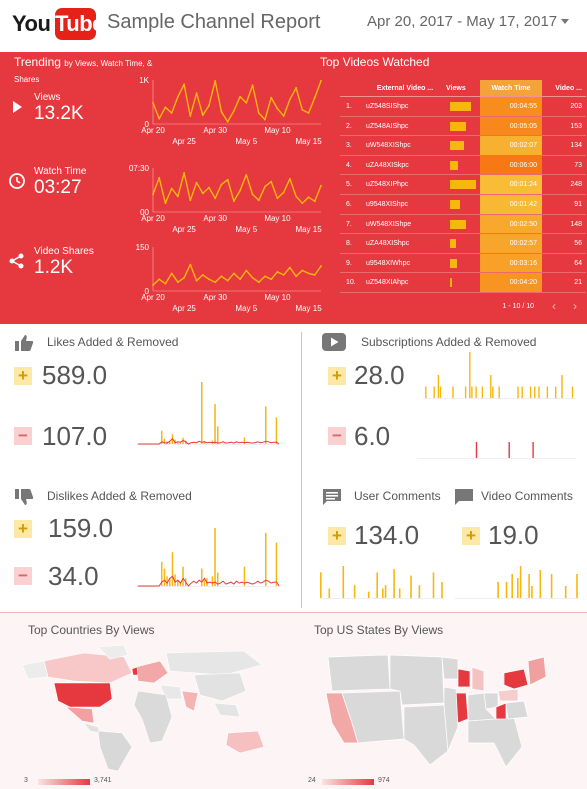 The image size is (587, 789). Describe the element at coordinates (523, 224) in the screenshot. I see `watch-time-cell: 00:02:50` at that location.